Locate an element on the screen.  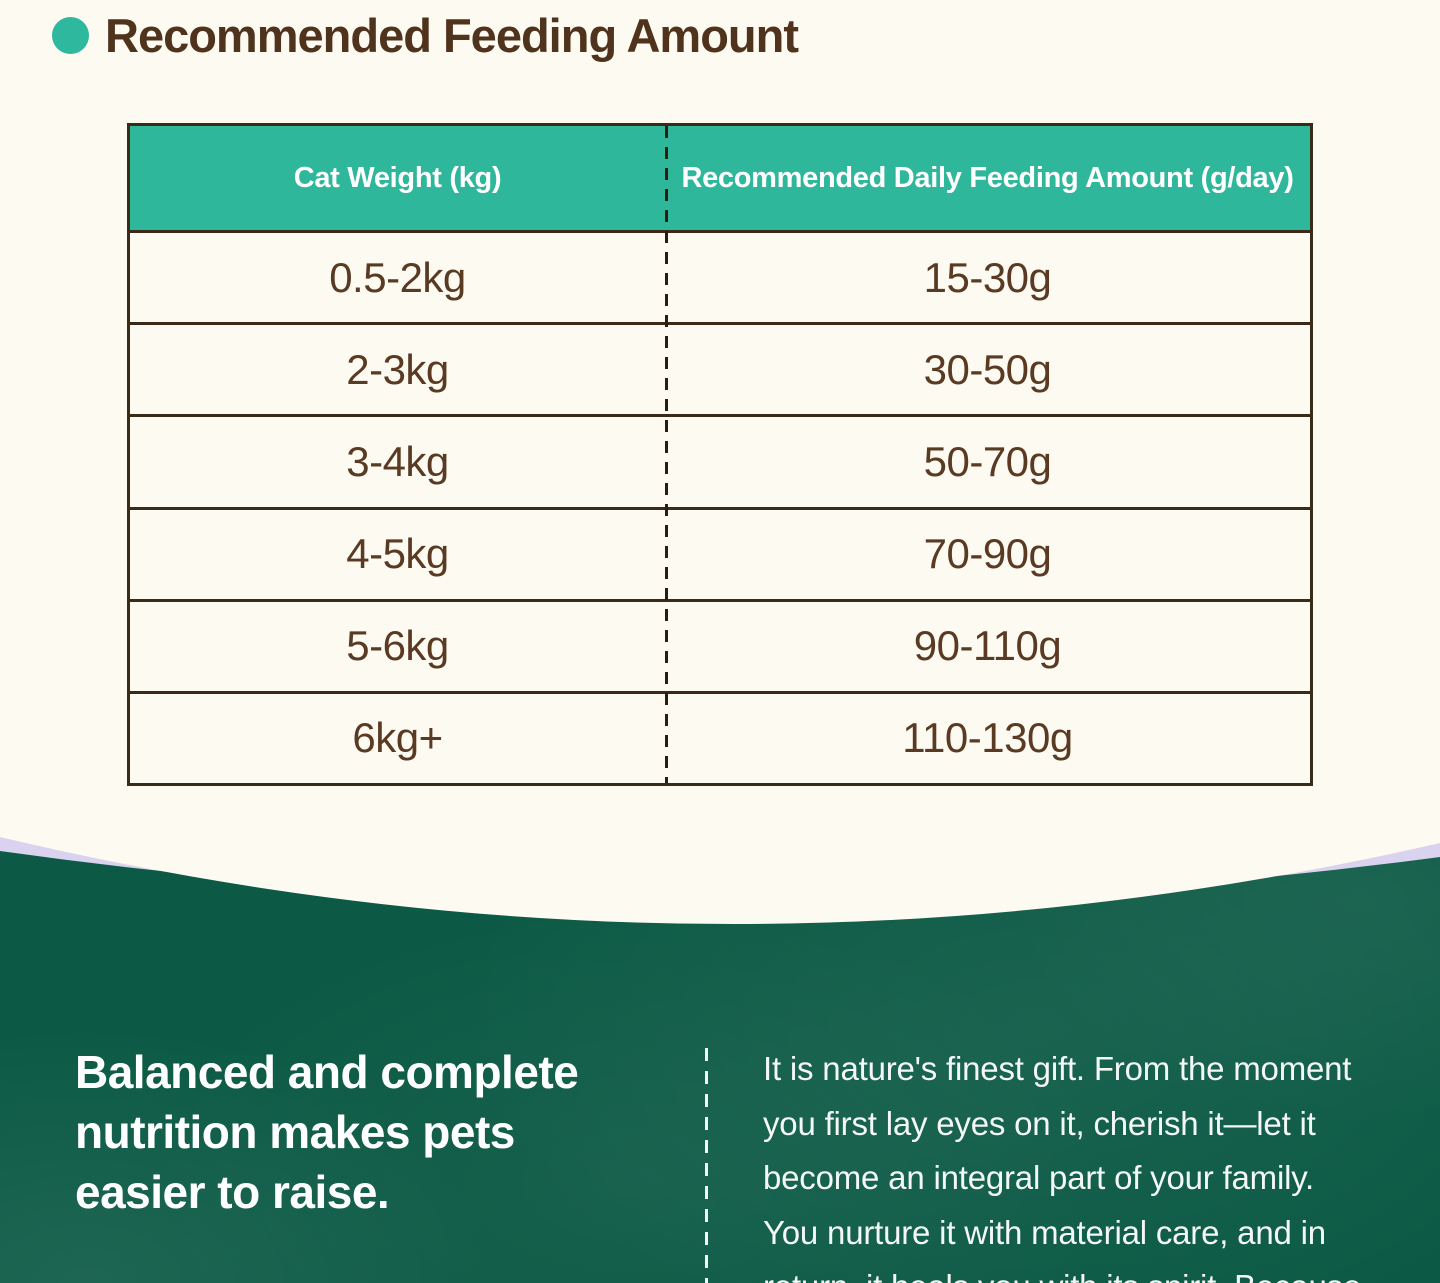
cell-cat-weight: 2-3kg is located at coordinates (397, 369).